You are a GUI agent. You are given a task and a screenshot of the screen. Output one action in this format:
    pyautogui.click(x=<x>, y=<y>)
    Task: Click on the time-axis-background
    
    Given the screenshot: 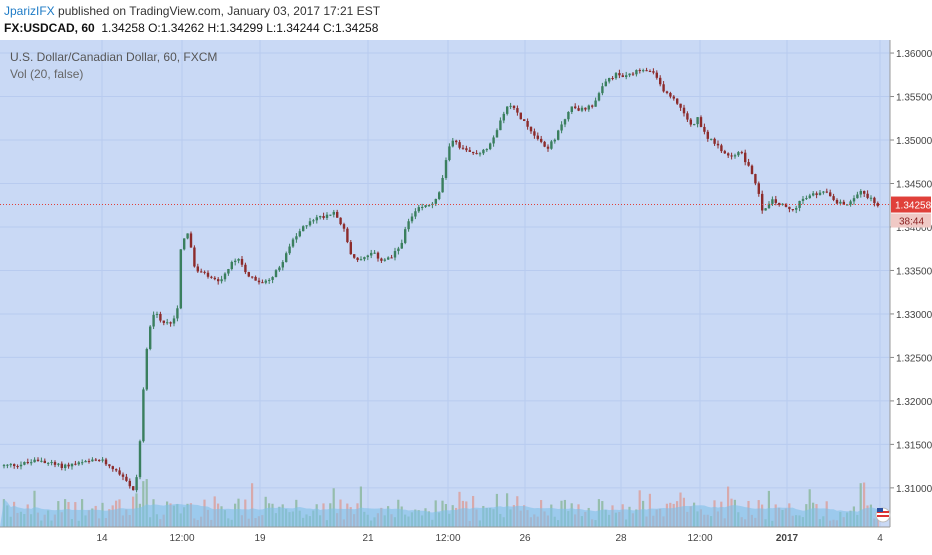 What is the action you would take?
    pyautogui.click(x=466, y=538)
    